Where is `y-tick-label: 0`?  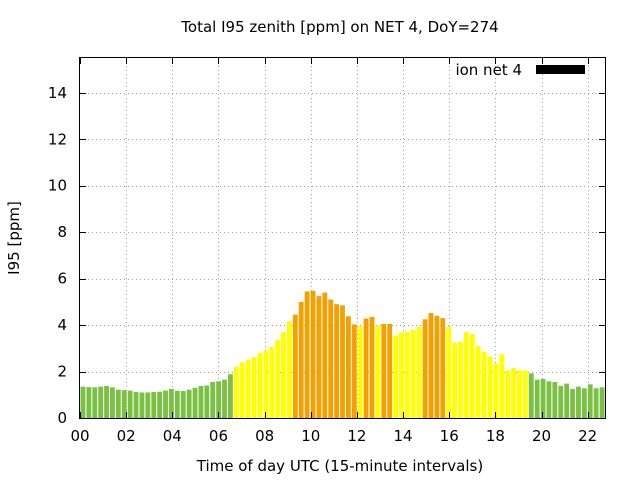
y-tick-label: 0 is located at coordinates (62, 418).